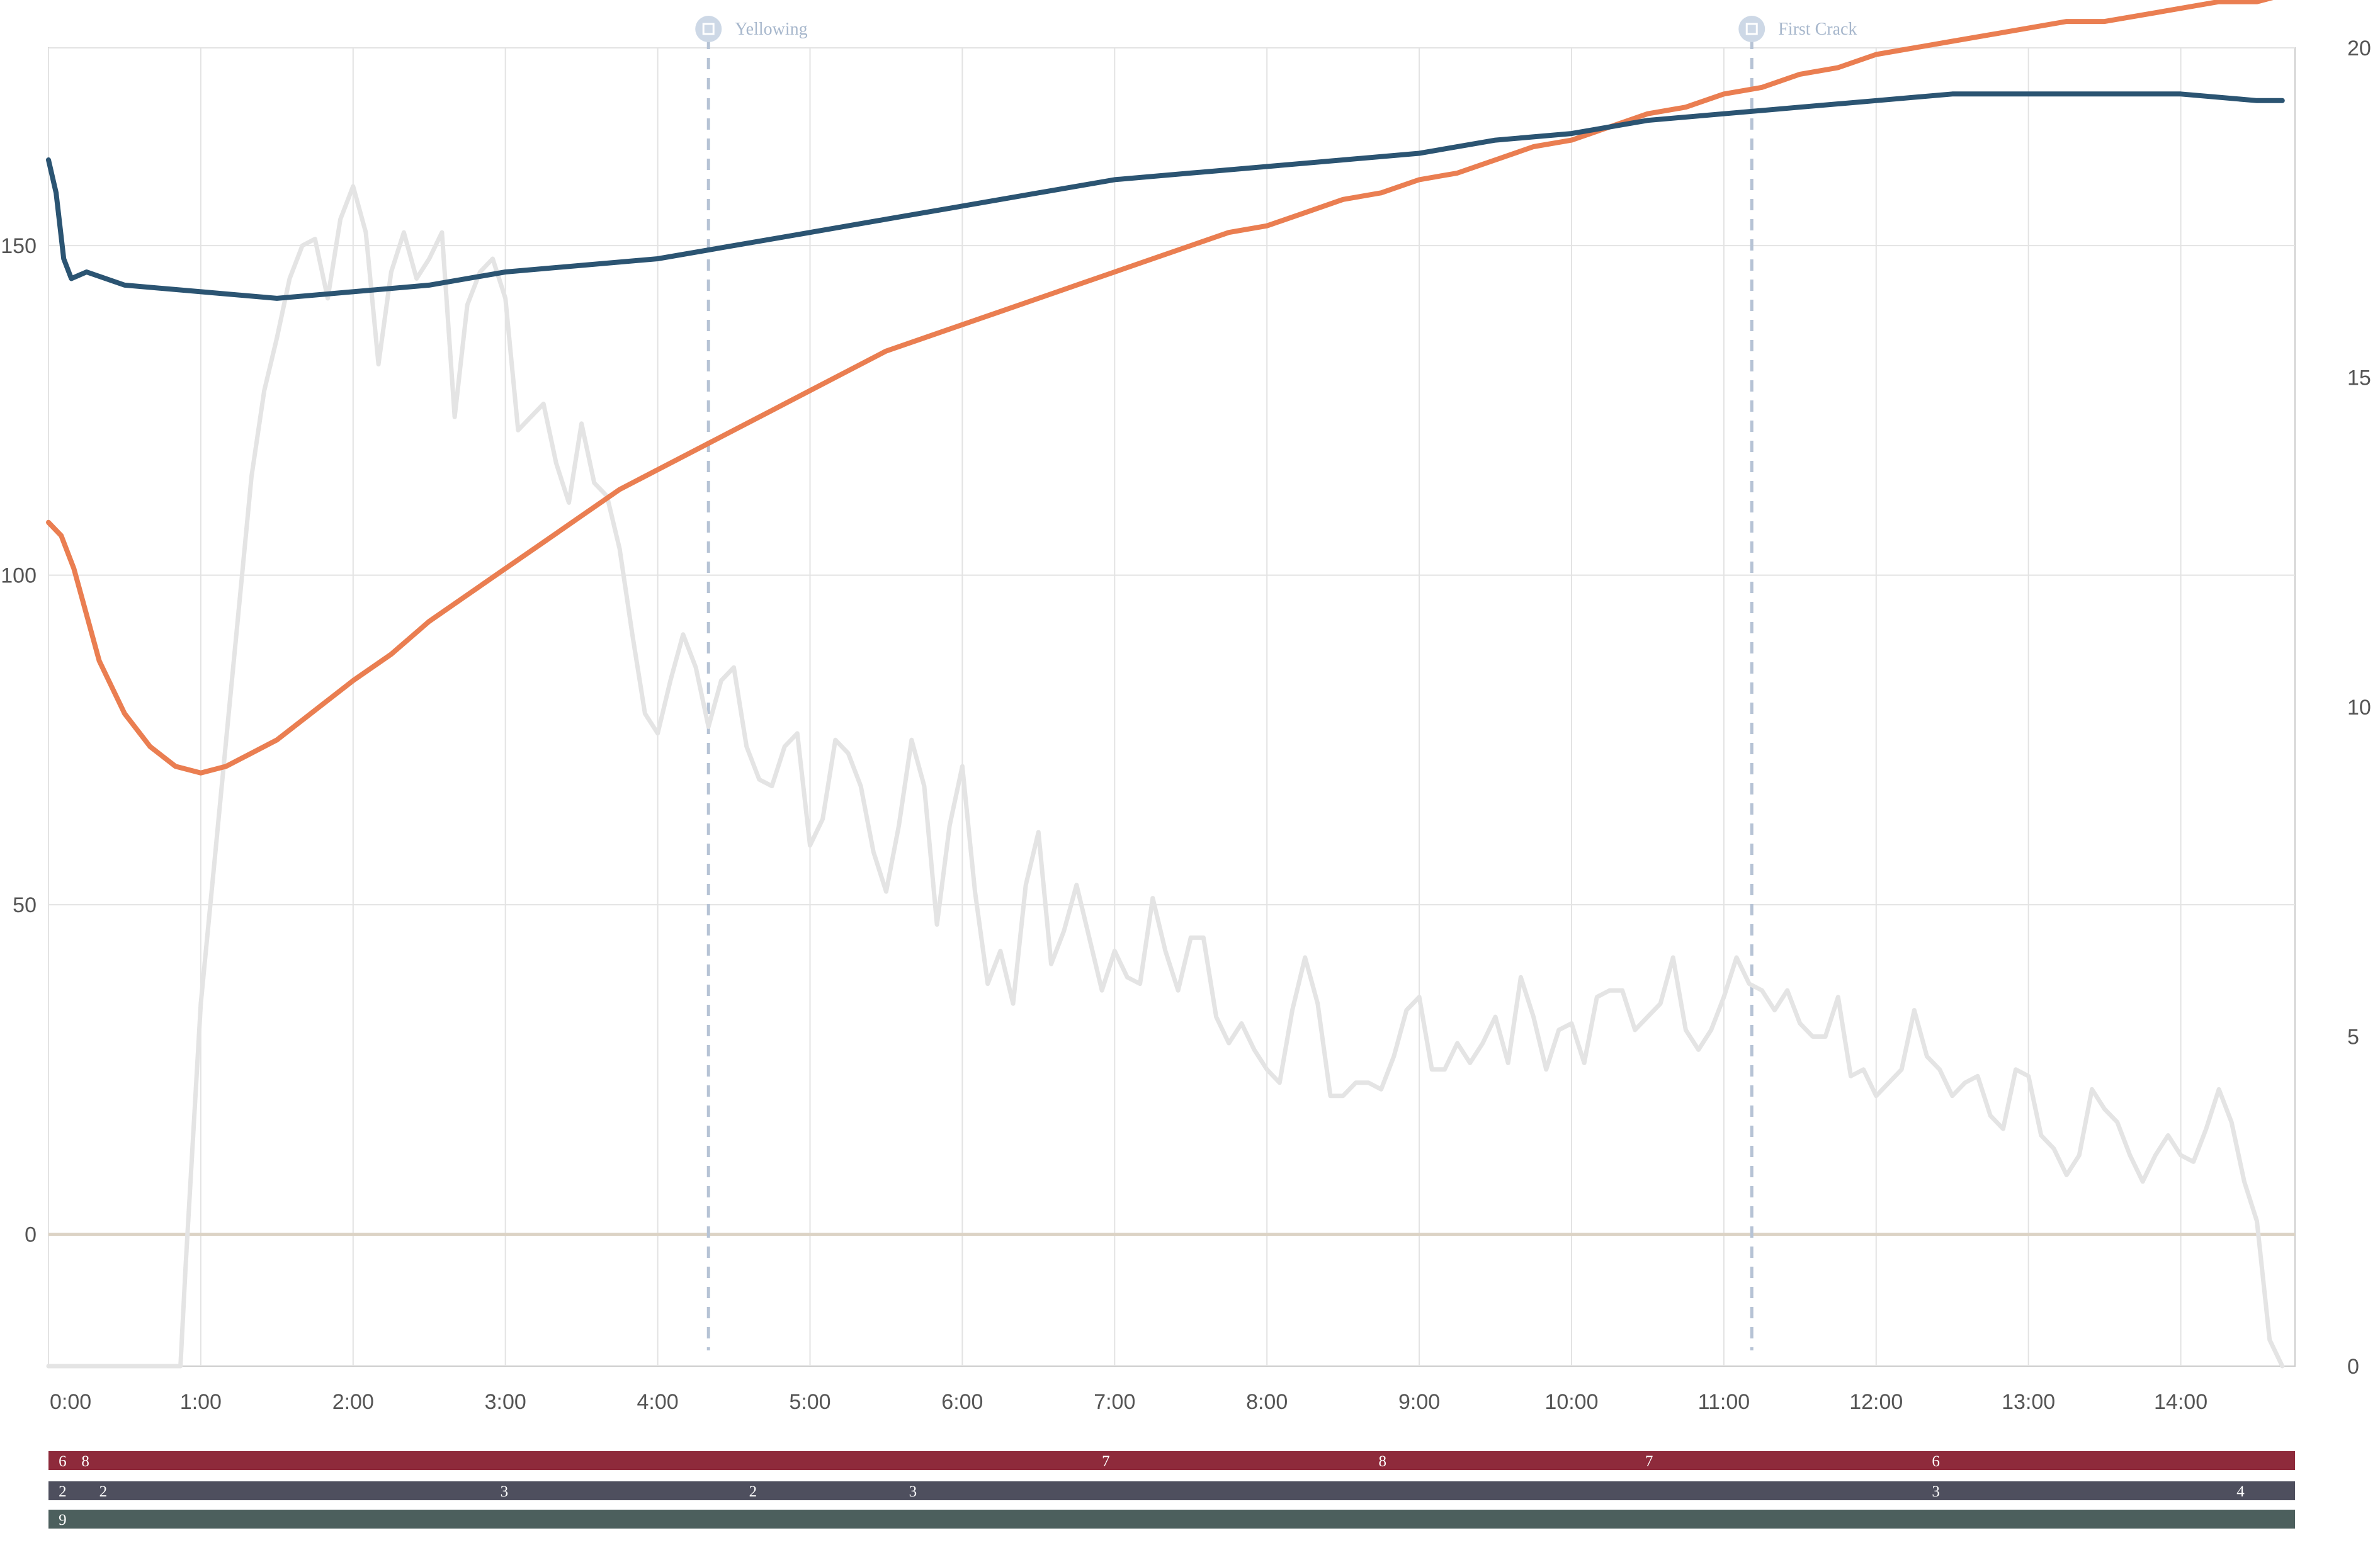  I want to click on x-tick-label: 6:00, so click(962, 1402).